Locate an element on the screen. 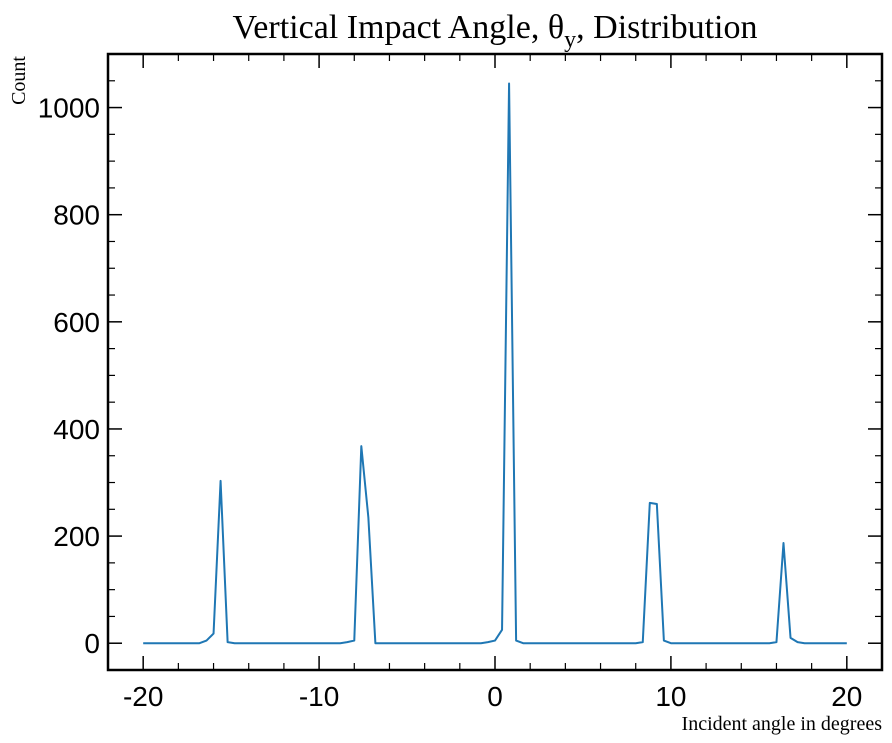 The width and height of the screenshot is (892, 743). x-tick-label: 20 is located at coordinates (846, 696).